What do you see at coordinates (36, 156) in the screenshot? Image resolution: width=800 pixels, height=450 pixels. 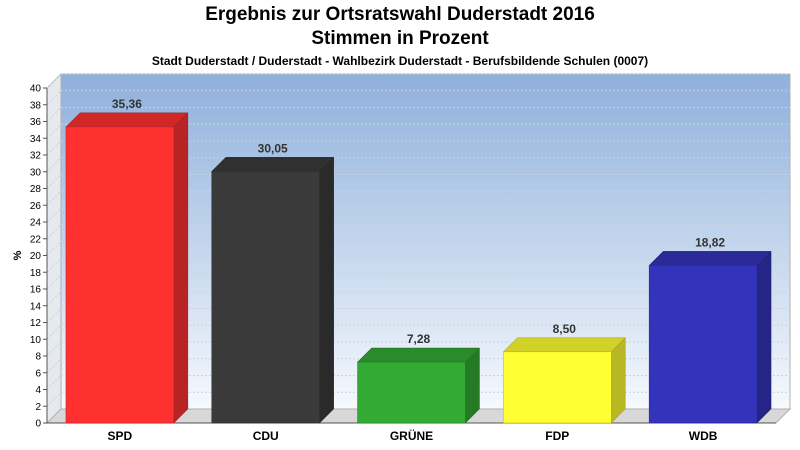 I see `y-tick-label: 32` at bounding box center [36, 156].